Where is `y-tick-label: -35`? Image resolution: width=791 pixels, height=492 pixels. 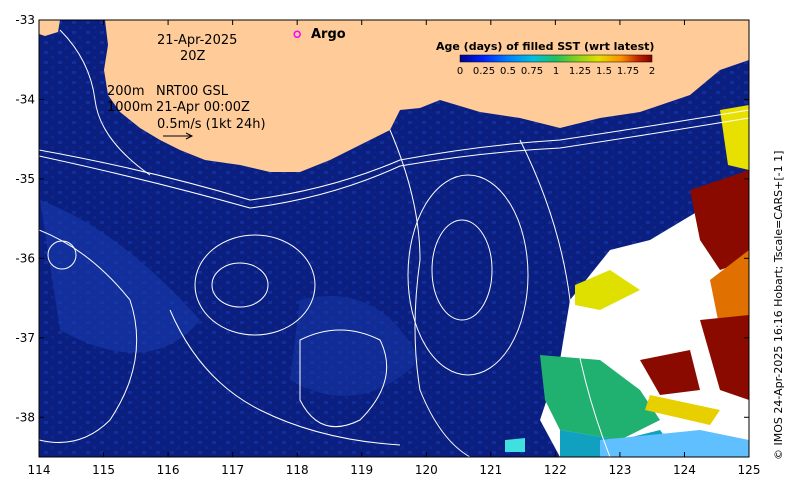
y-tick-label: -35 is located at coordinates (25, 179).